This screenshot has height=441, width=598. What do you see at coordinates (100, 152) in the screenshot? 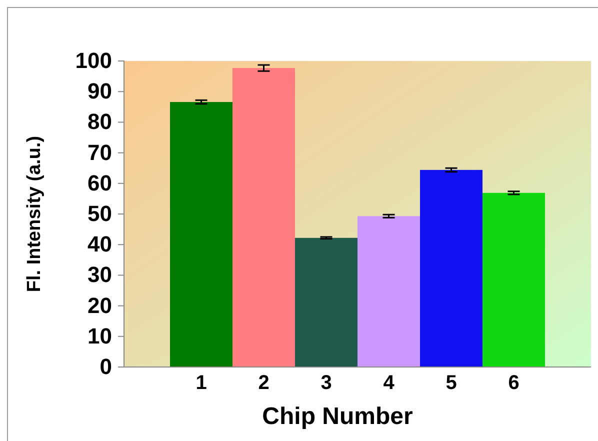
I see `y-tick-label: 70` at bounding box center [100, 152].